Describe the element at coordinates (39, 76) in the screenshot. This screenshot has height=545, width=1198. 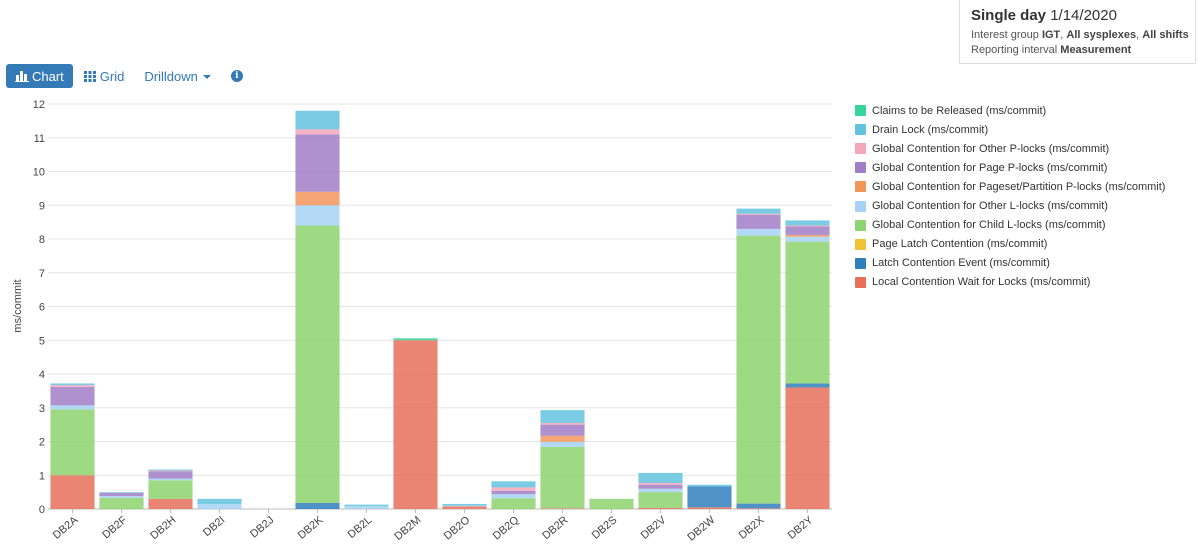
I see `chart-view-button: Chart` at that location.